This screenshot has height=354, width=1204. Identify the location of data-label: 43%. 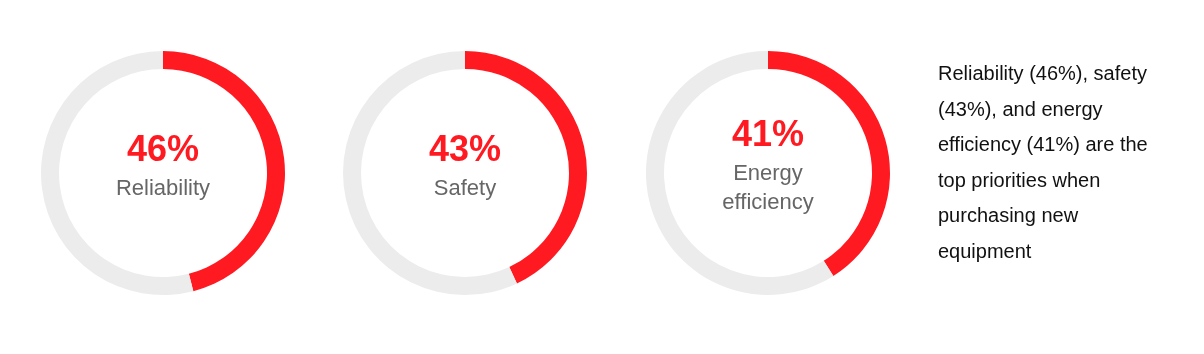
(465, 148).